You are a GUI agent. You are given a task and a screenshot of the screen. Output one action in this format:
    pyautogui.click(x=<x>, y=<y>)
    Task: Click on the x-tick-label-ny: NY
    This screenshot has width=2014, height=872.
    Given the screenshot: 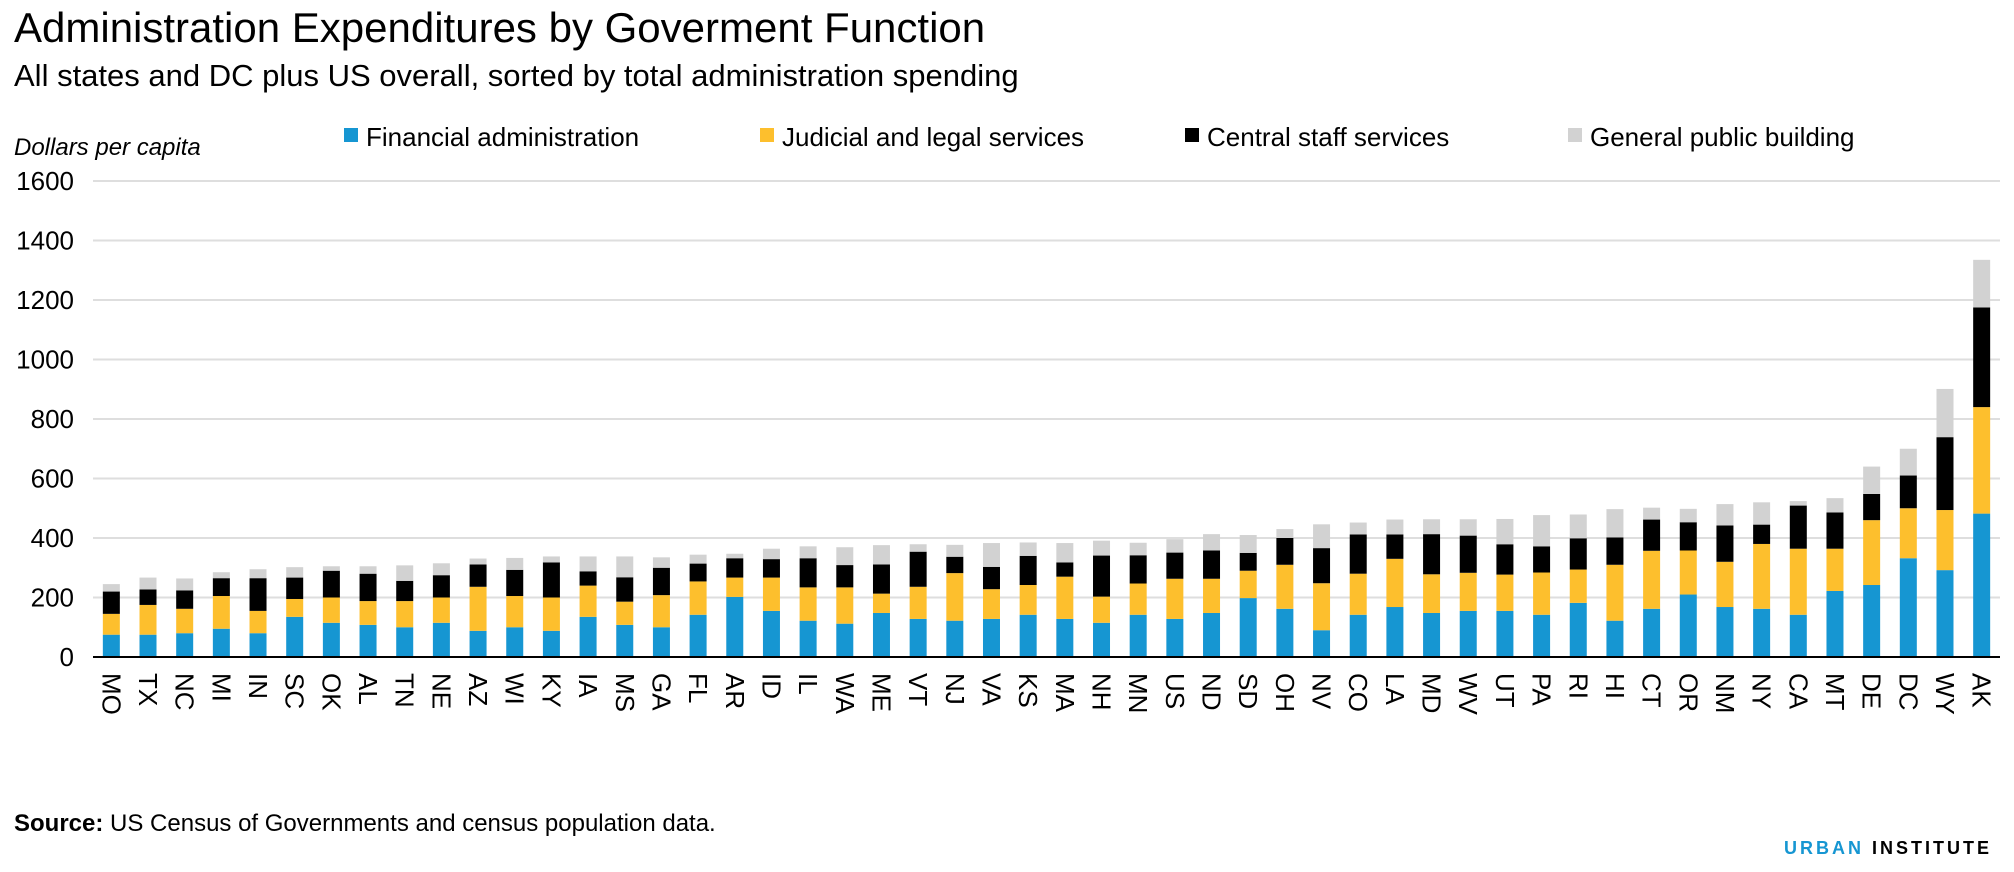 What is the action you would take?
    pyautogui.click(x=1762, y=691)
    